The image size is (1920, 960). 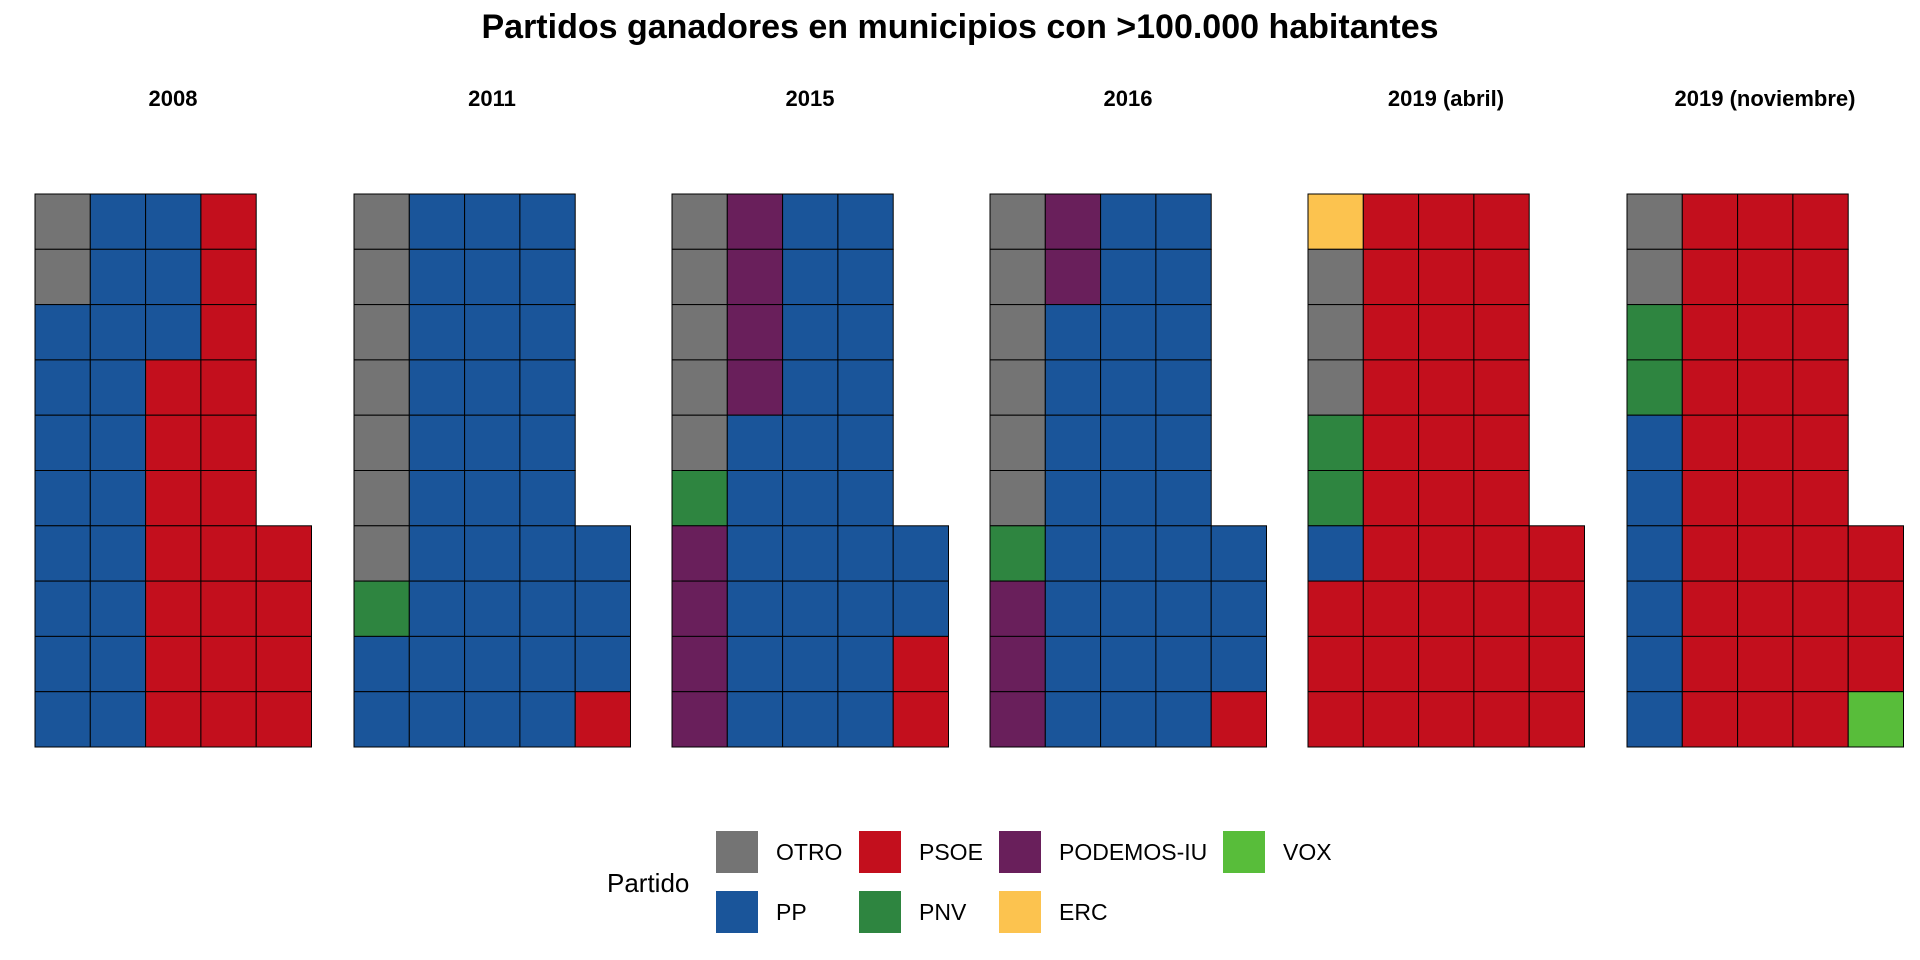 What do you see at coordinates (1277, 852) in the screenshot?
I see `legend-item-vox: VOX` at bounding box center [1277, 852].